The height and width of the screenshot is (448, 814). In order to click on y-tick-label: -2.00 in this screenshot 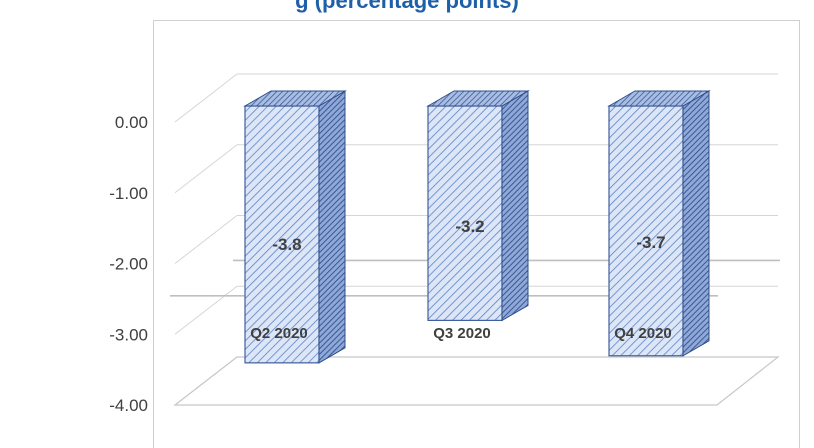, I will do `click(128, 264)`.